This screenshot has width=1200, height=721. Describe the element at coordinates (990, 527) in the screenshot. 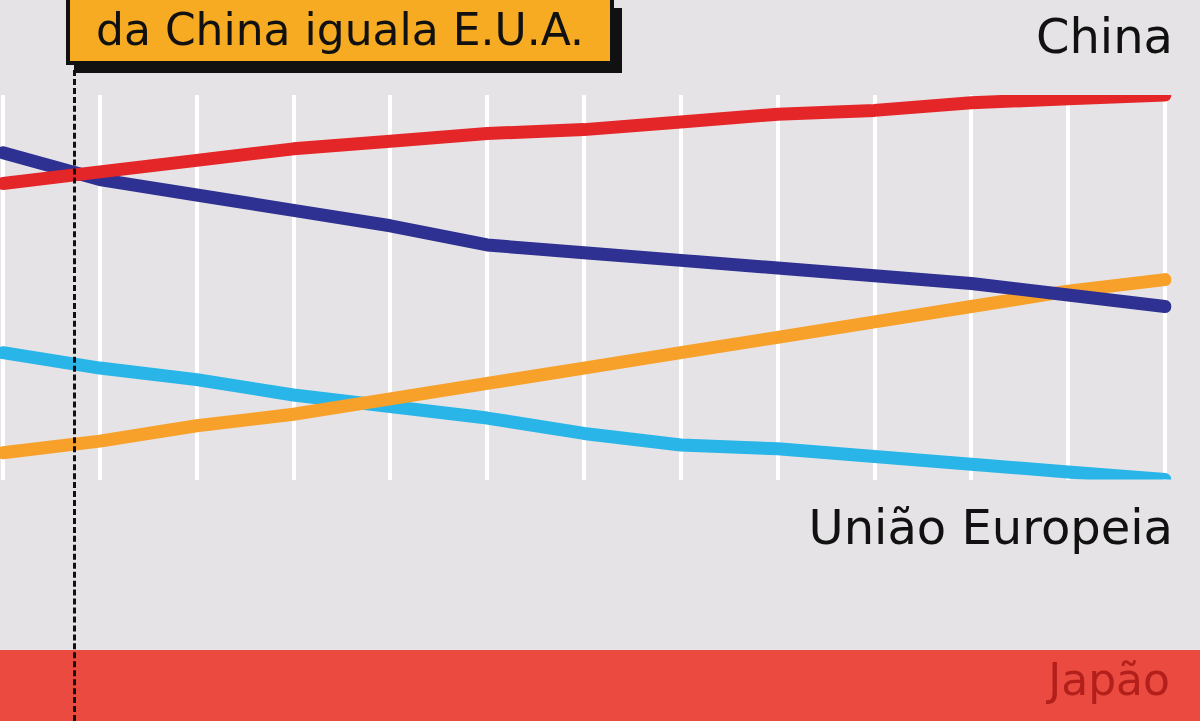

I see `series-label: União Europeia` at that location.